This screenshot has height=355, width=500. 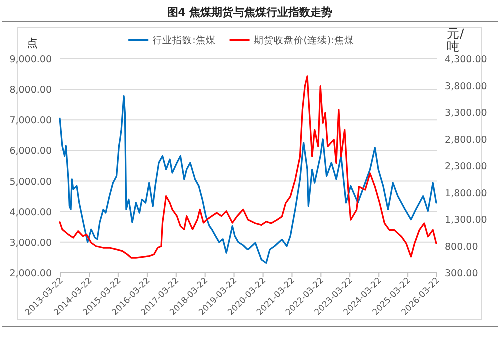 I want to click on chart-title: 图4 焦煤期货与焦煤行业指数走势, so click(x=250, y=12).